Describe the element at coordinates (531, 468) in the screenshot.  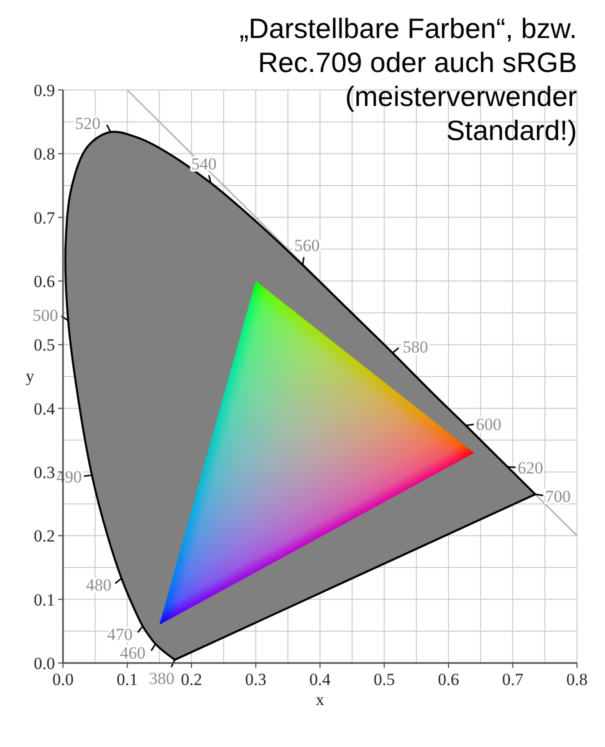
I see `annotation: 620` at that location.